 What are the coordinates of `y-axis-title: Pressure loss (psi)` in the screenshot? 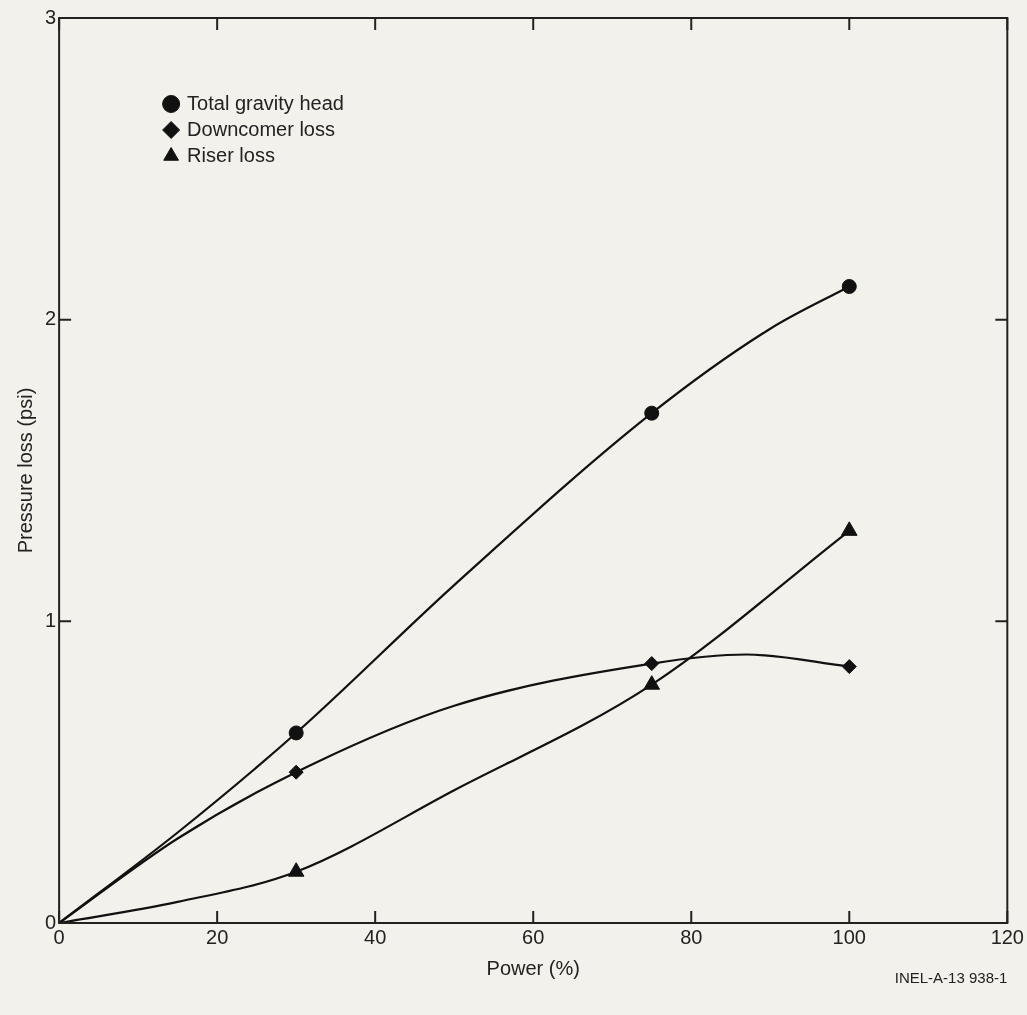 It's located at (24, 470).